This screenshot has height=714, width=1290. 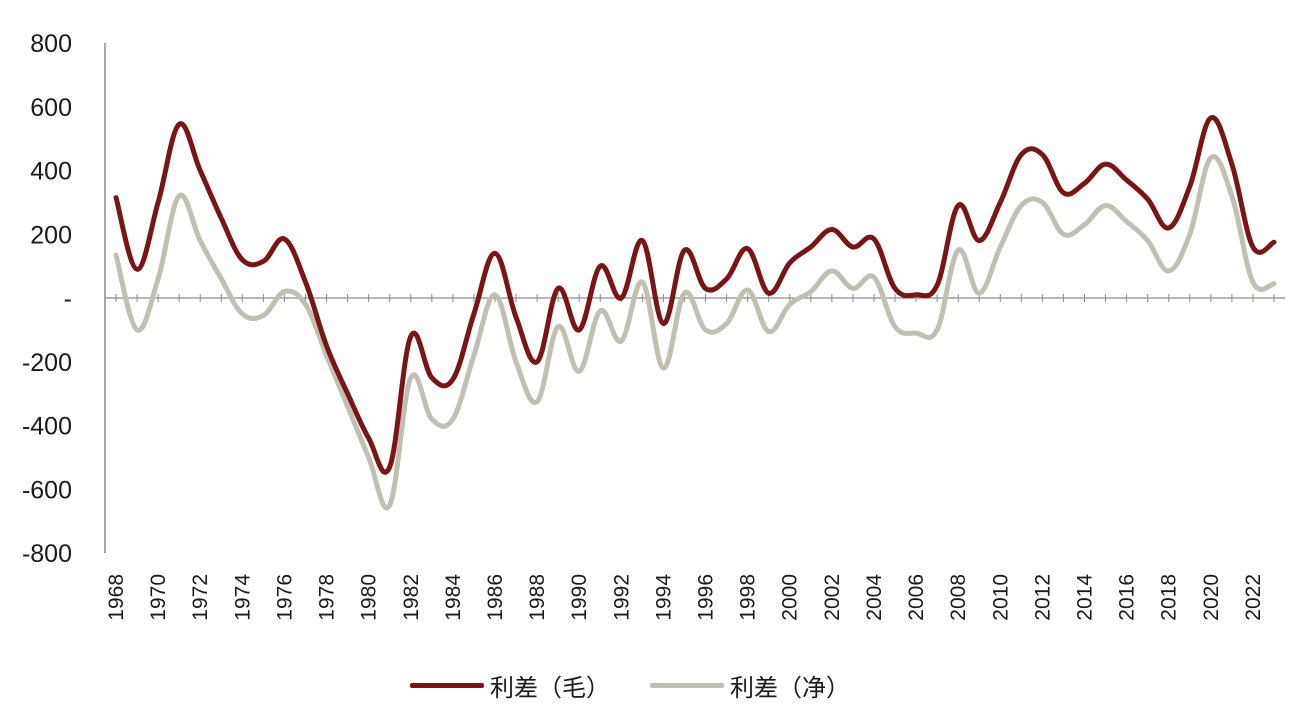 I want to click on x-tick-label: 1992, so click(x=621, y=597).